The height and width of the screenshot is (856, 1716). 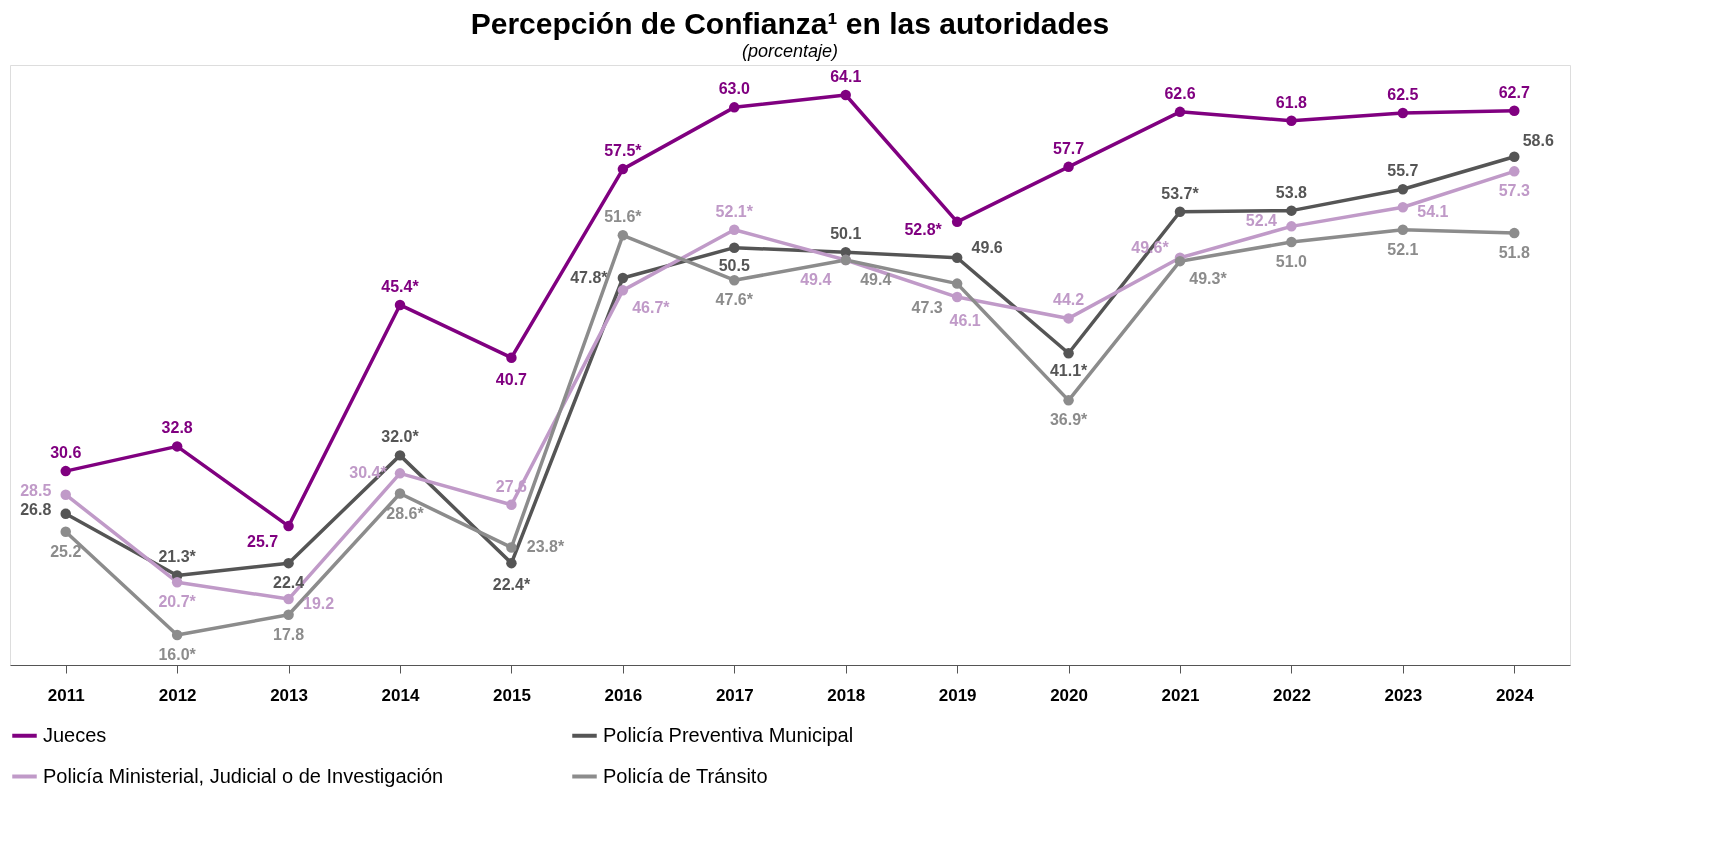 I want to click on x-tick-label: 2012, so click(x=177, y=695).